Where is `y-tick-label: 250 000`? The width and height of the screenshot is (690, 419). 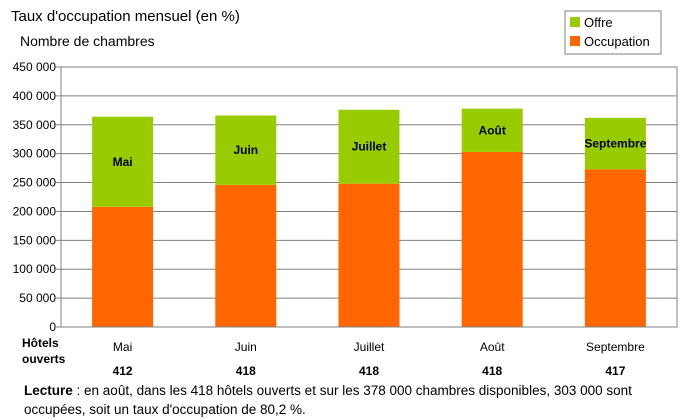 y-tick-label: 250 000 is located at coordinates (35, 183).